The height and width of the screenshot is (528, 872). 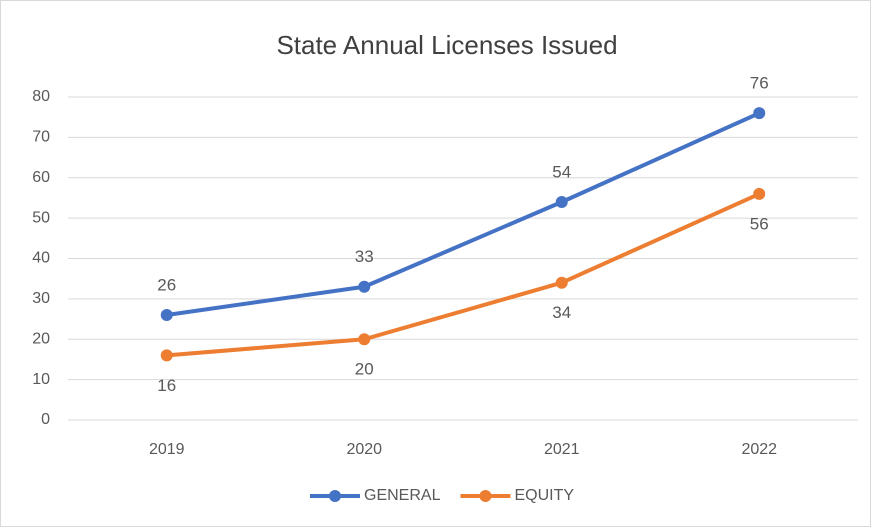 What do you see at coordinates (544, 495) in the screenshot?
I see `legend-label: EQUITY` at bounding box center [544, 495].